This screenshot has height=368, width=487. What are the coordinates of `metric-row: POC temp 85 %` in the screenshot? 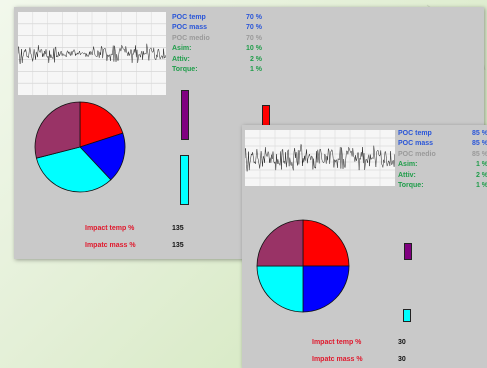 It's located at (442, 134).